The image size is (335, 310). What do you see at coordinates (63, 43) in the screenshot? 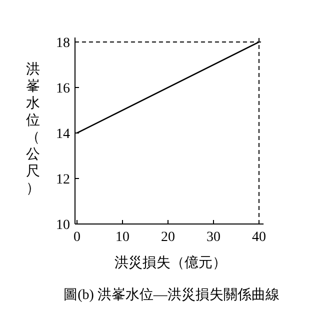
I see `y-tick-label: 18` at bounding box center [63, 43].